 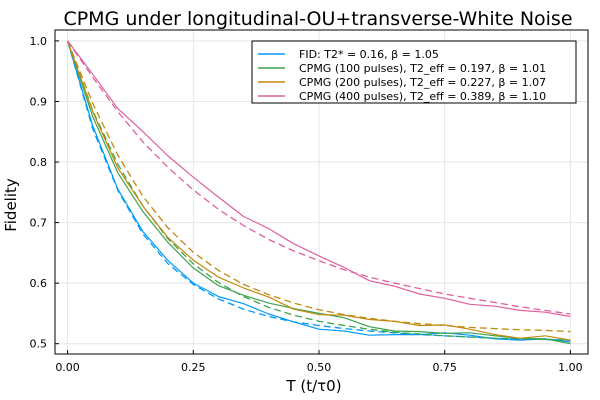 What do you see at coordinates (444, 367) in the screenshot?
I see `x-tick-label: 0.75` at bounding box center [444, 367].